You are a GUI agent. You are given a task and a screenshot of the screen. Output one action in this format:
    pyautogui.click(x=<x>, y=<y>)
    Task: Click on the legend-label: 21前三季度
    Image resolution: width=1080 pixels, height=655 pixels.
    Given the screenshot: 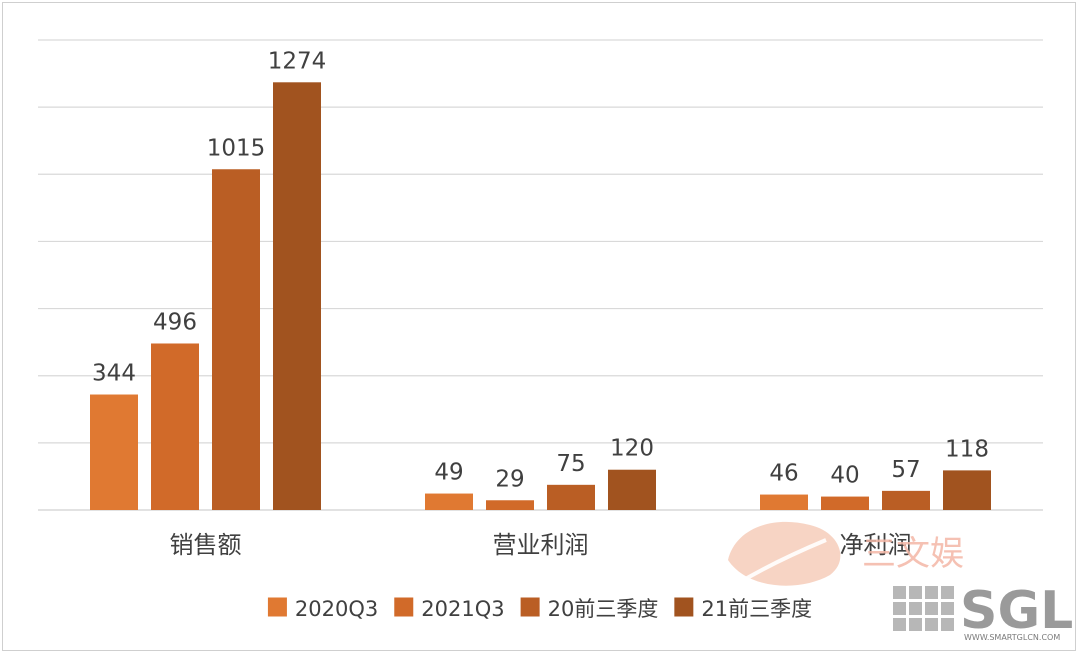 What is the action you would take?
    pyautogui.click(x=756, y=609)
    